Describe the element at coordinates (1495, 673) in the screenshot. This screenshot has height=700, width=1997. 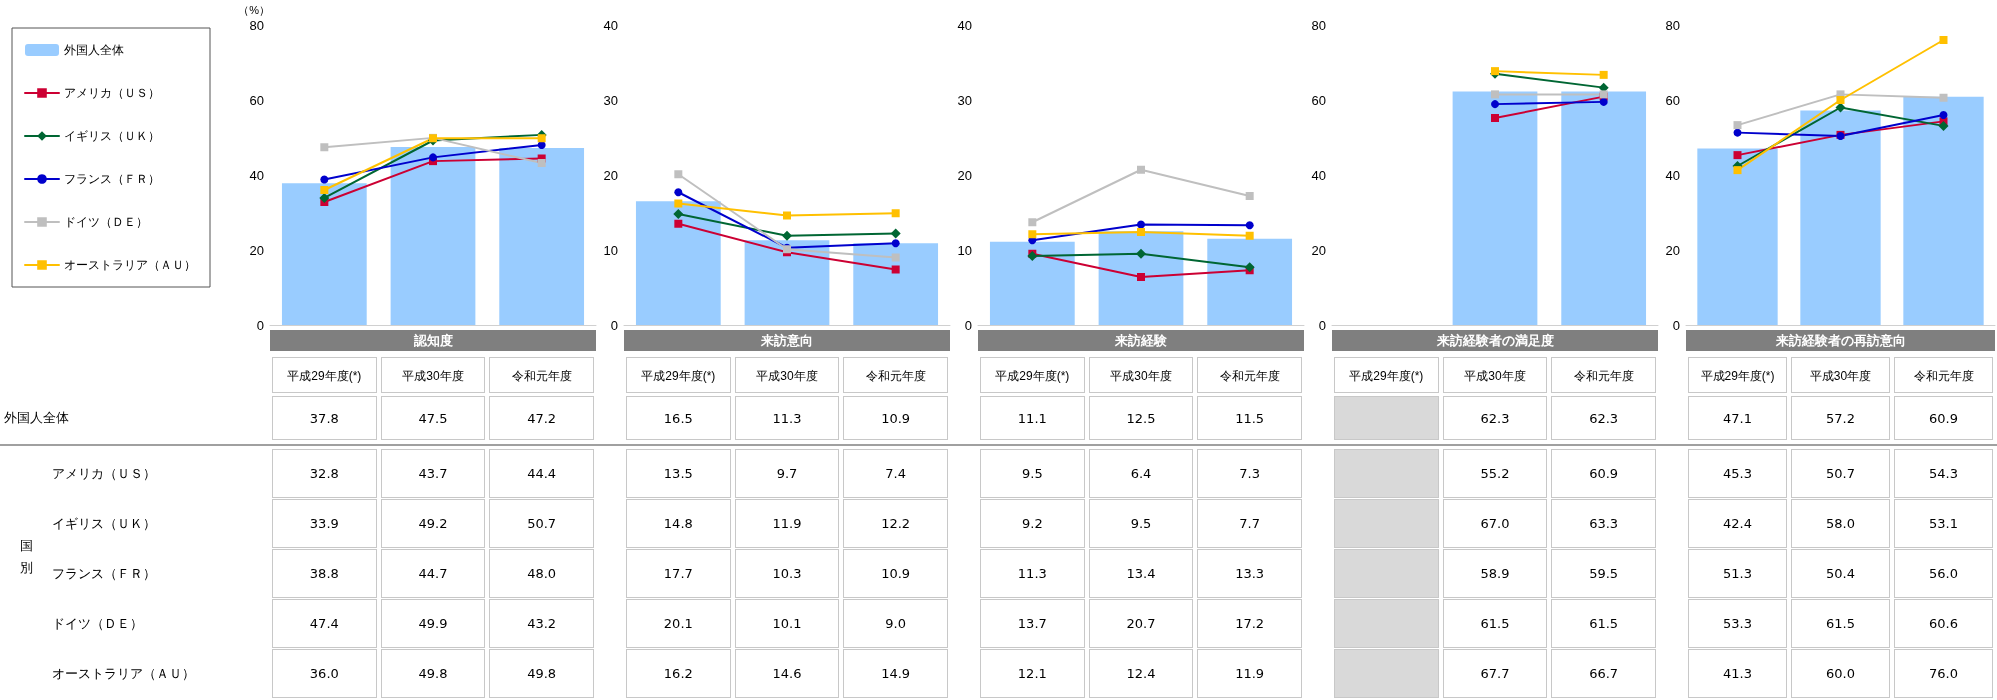
I see `data-label: 67.7` at that location.